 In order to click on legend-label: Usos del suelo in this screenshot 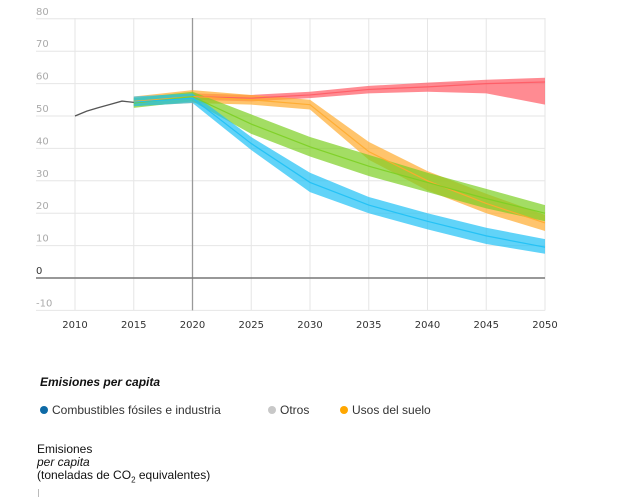, I will do `click(391, 410)`.